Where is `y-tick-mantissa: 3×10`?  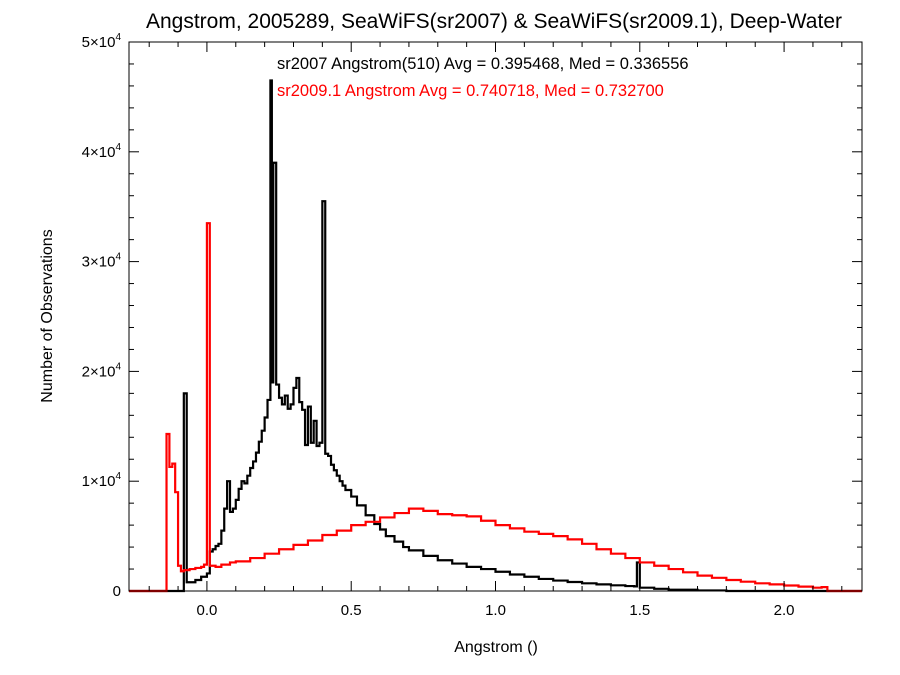 y-tick-mantissa: 3×10 is located at coordinates (99, 262).